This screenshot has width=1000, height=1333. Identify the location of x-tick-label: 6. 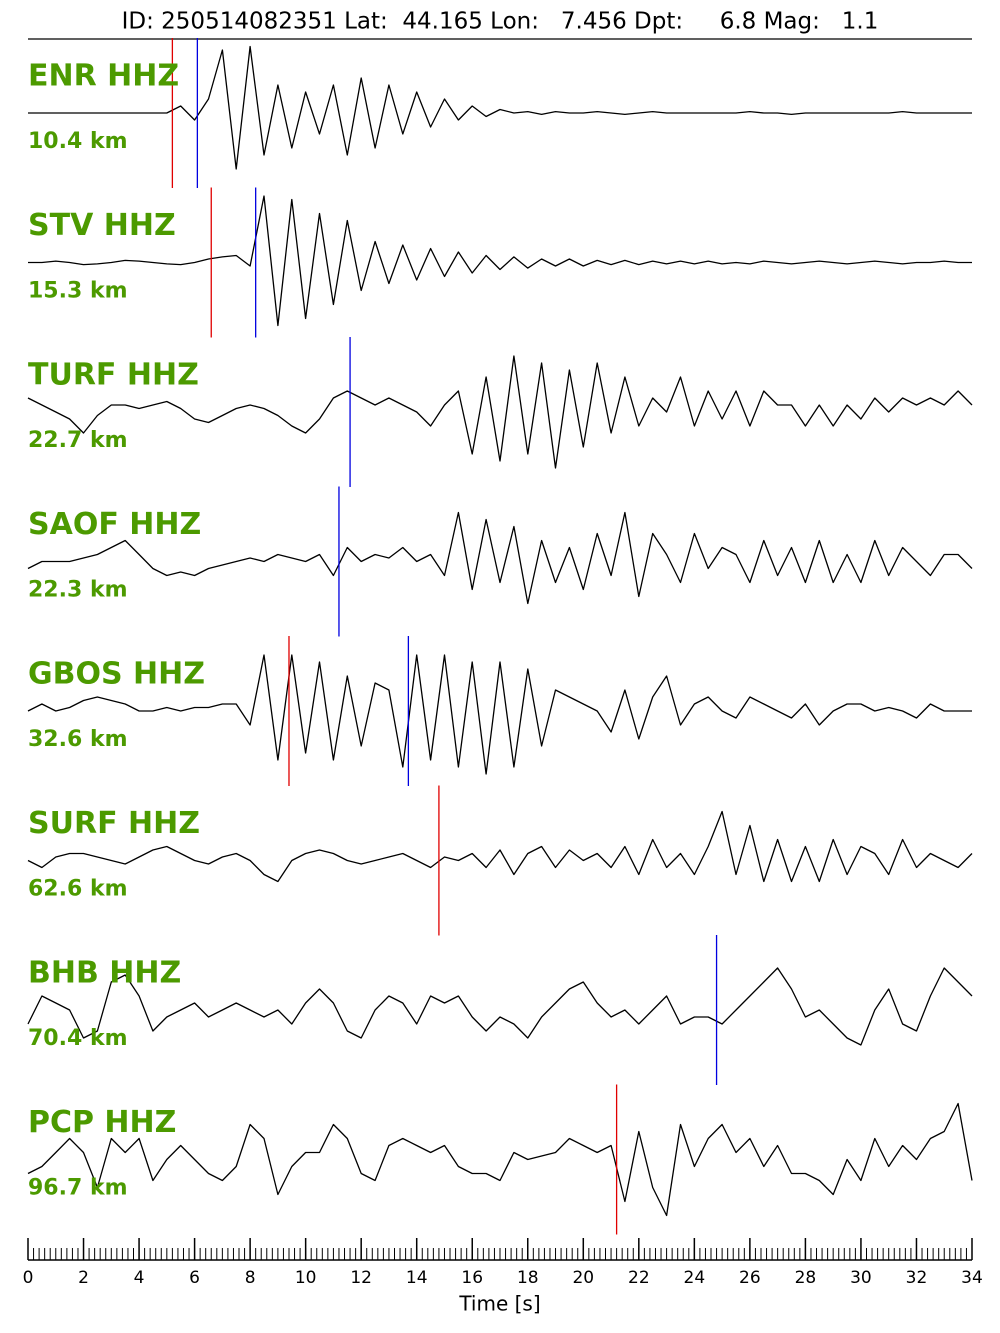
(194, 1278).